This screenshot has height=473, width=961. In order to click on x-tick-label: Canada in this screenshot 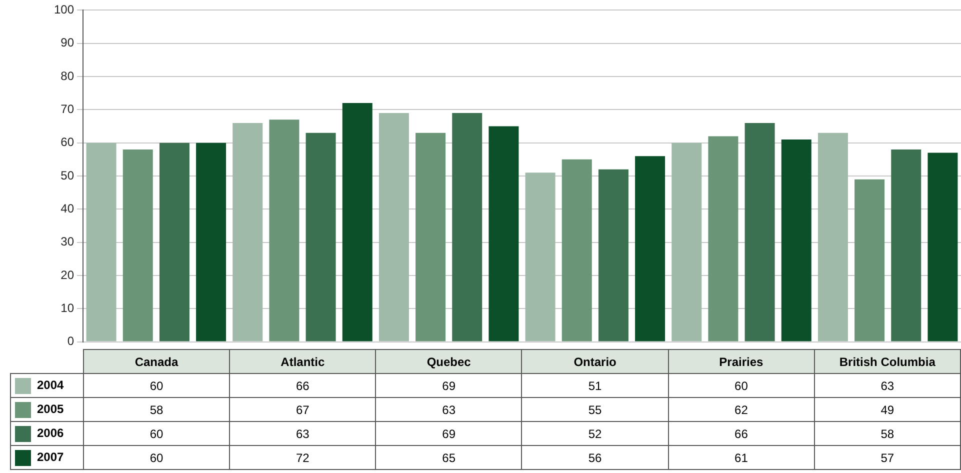, I will do `click(156, 362)`.